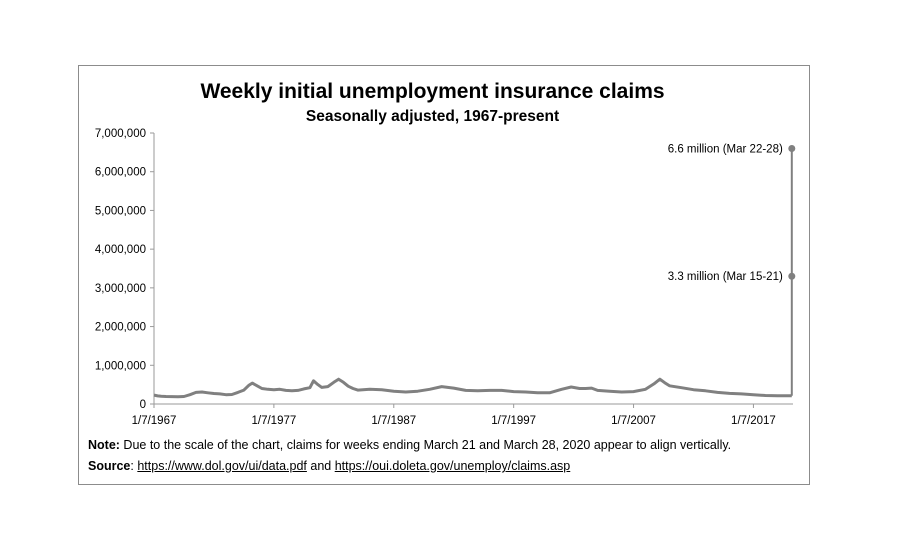  What do you see at coordinates (393, 421) in the screenshot?
I see `x-tick-label: 1/7/1987` at bounding box center [393, 421].